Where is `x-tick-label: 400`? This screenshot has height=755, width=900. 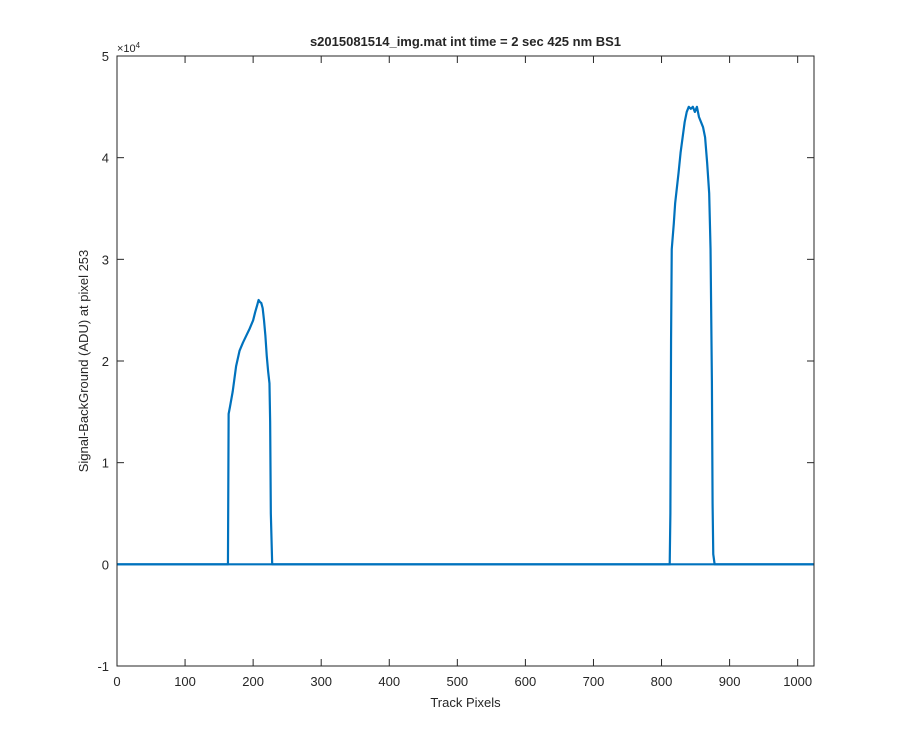 x-tick-label: 400 is located at coordinates (389, 681).